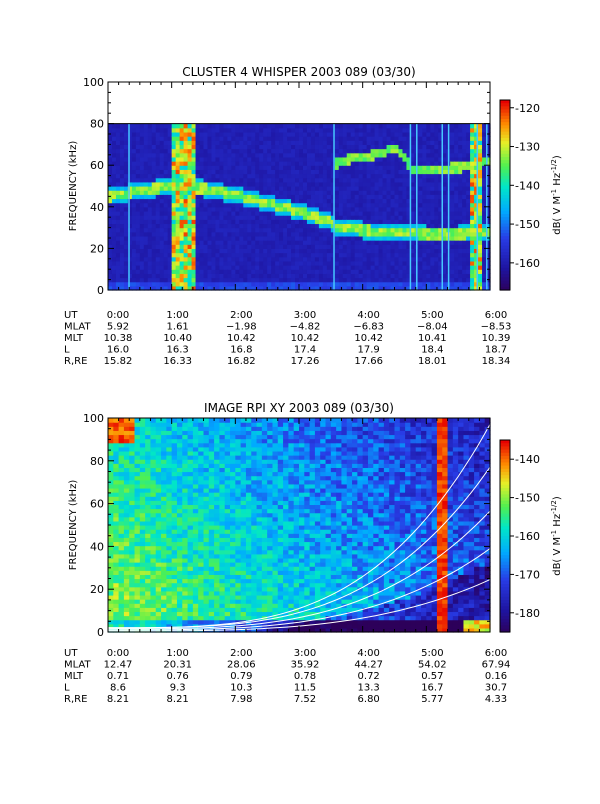  I want to click on colorbar-label-unit-tail: -1, so click(554, 192).